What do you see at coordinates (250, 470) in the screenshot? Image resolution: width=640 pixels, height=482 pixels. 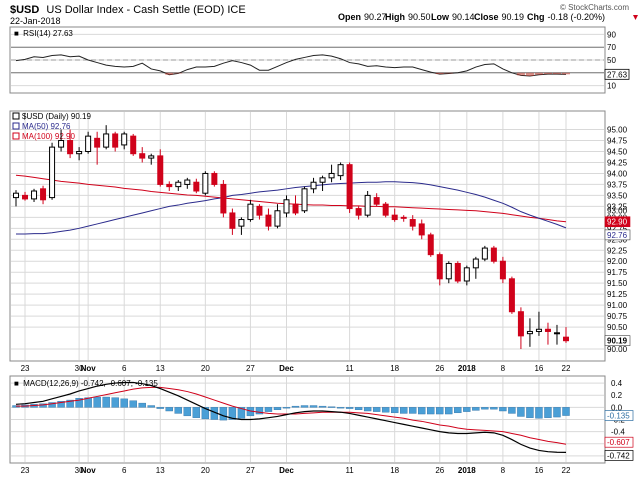 I see `macd-x-tick-label: 27` at bounding box center [250, 470].